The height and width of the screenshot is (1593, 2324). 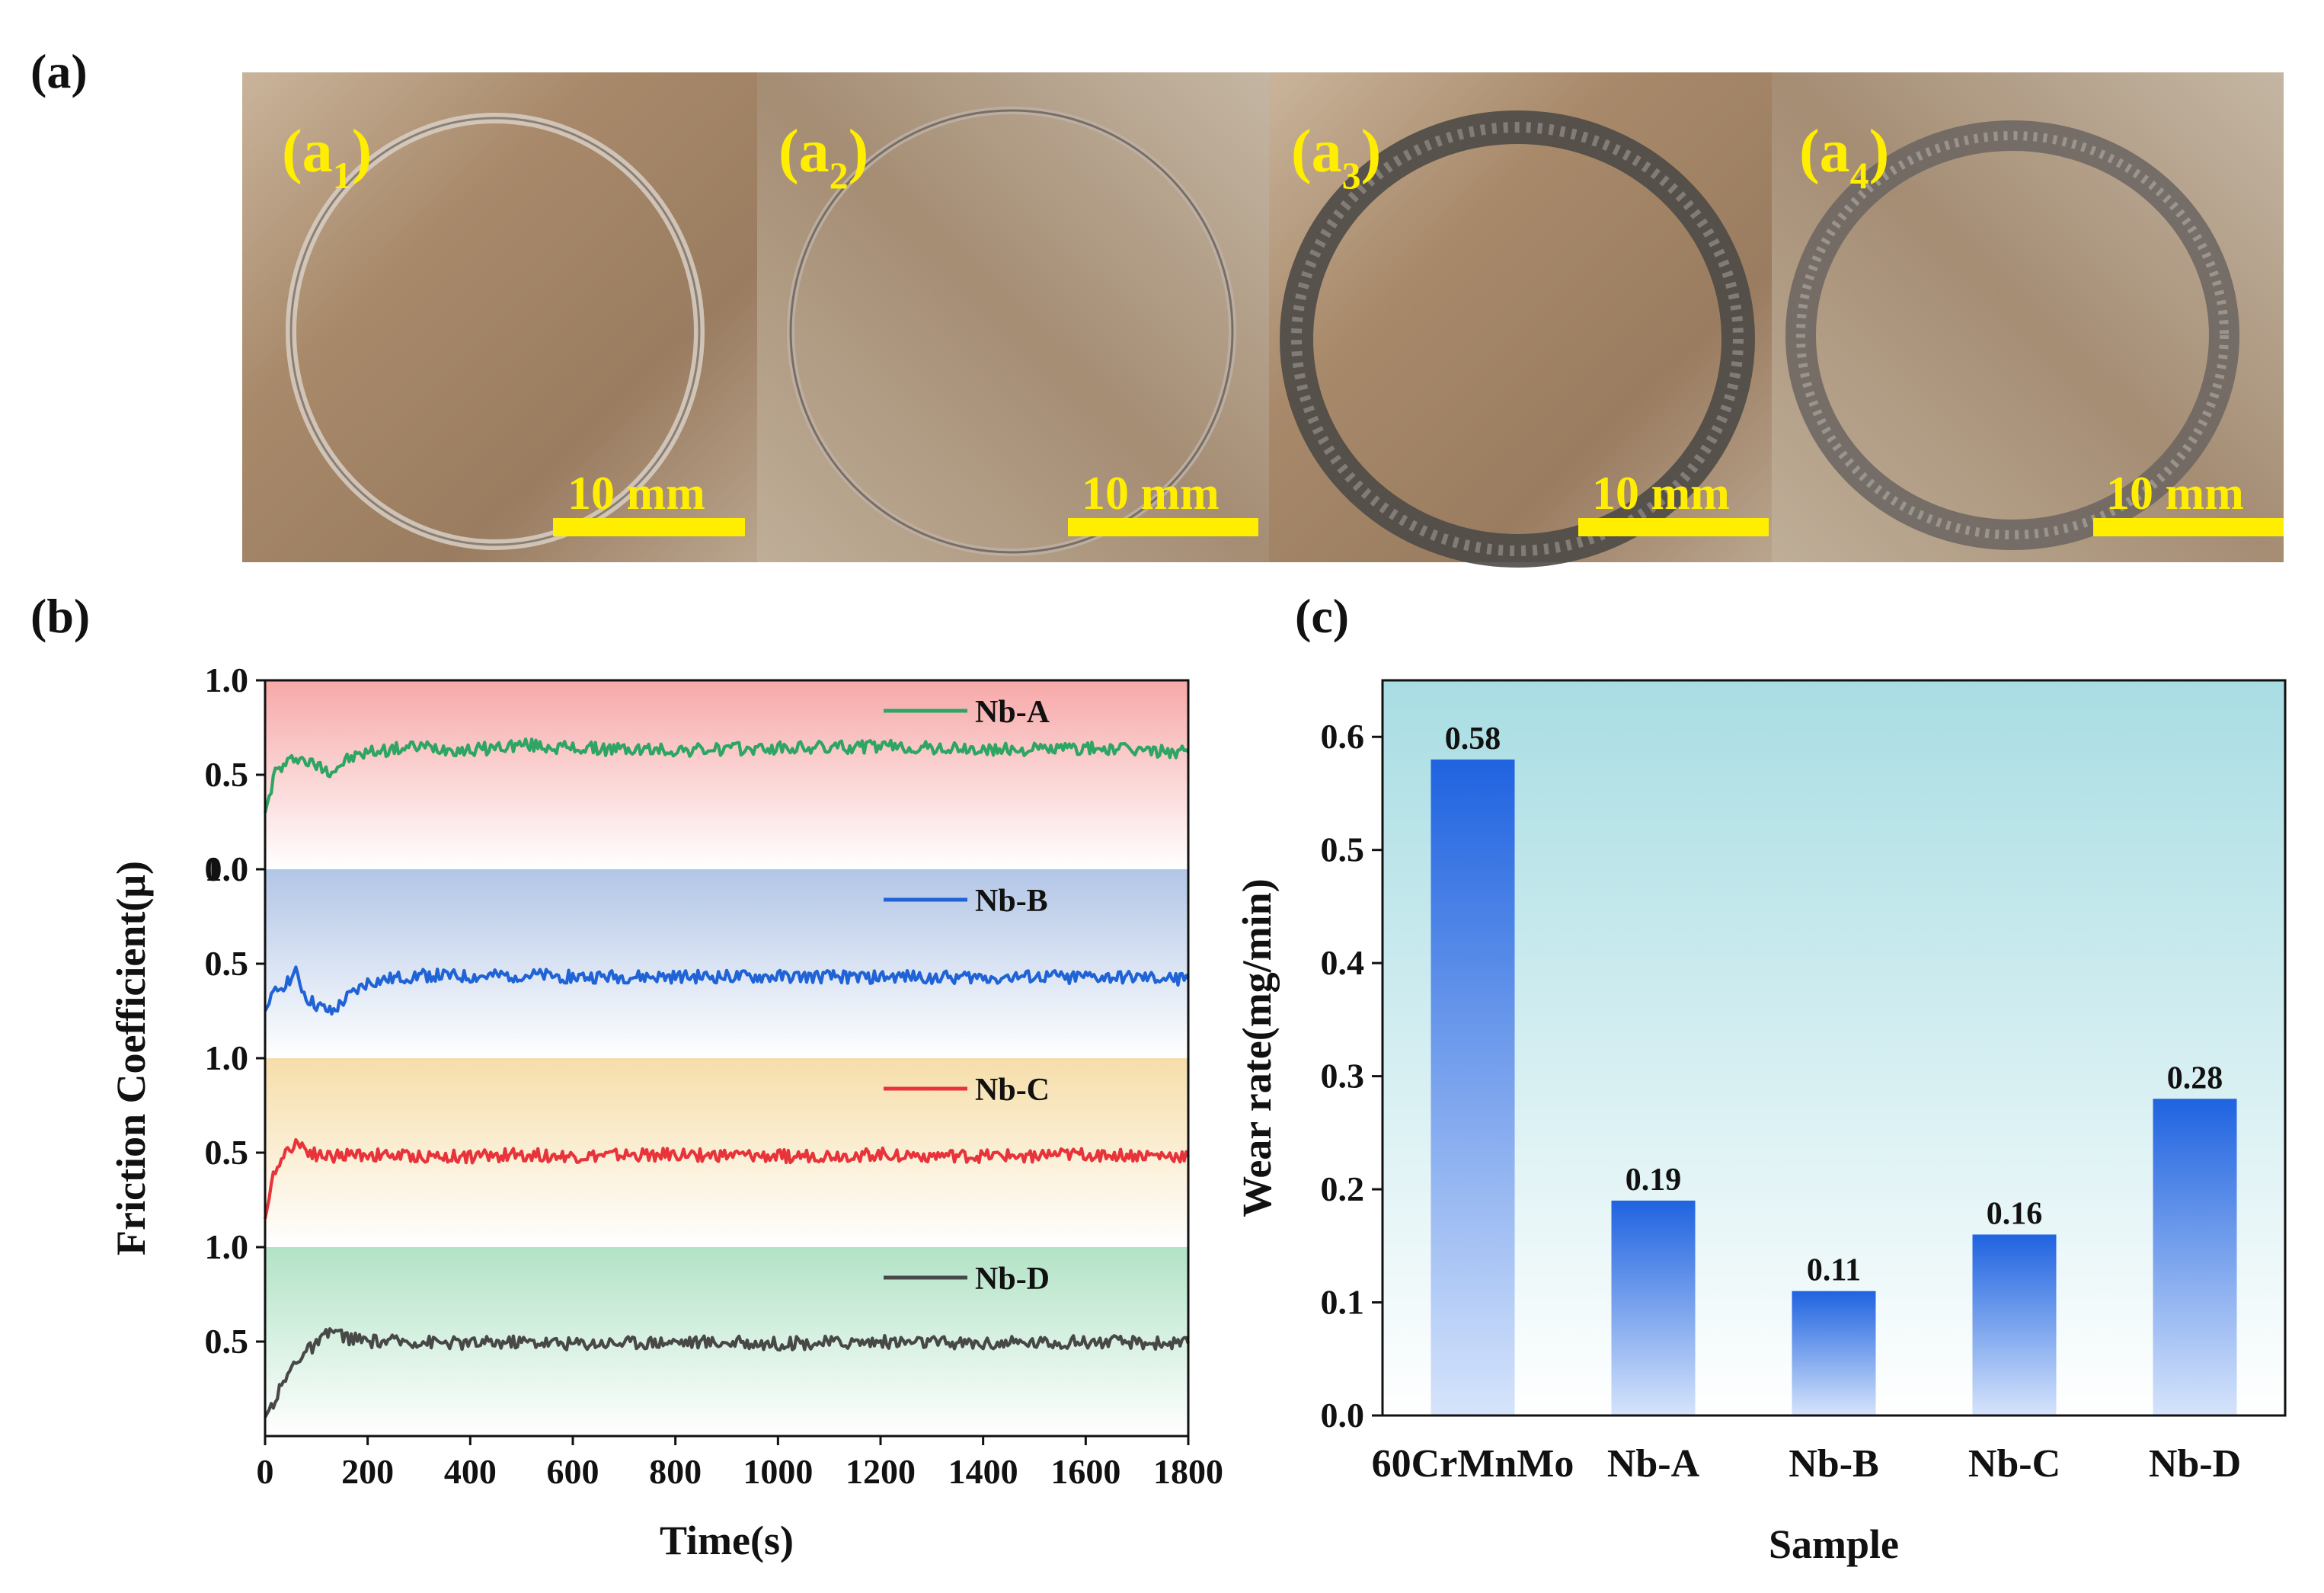 I want to click on trace-Nb-B, so click(x=727, y=990).